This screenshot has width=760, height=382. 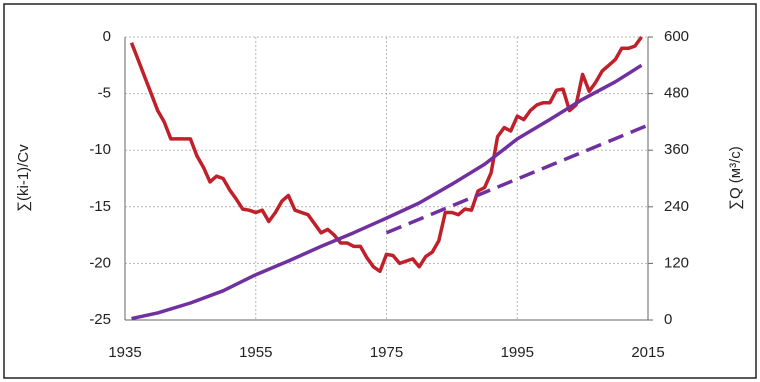 What do you see at coordinates (100, 206) in the screenshot?
I see `y-tick-label: -15` at bounding box center [100, 206].